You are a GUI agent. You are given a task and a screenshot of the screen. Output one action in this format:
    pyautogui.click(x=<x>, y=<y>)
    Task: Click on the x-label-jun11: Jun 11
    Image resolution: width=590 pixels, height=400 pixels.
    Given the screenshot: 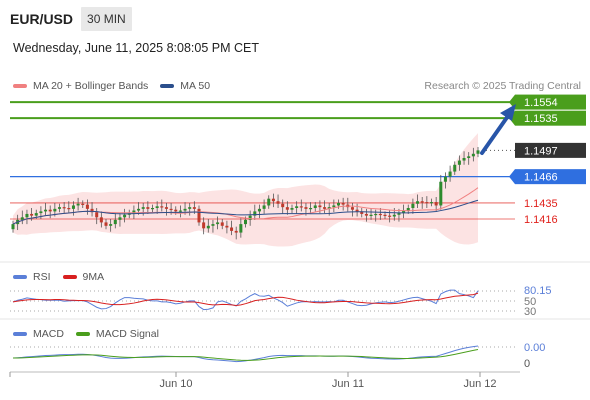 What is the action you would take?
    pyautogui.click(x=348, y=384)
    